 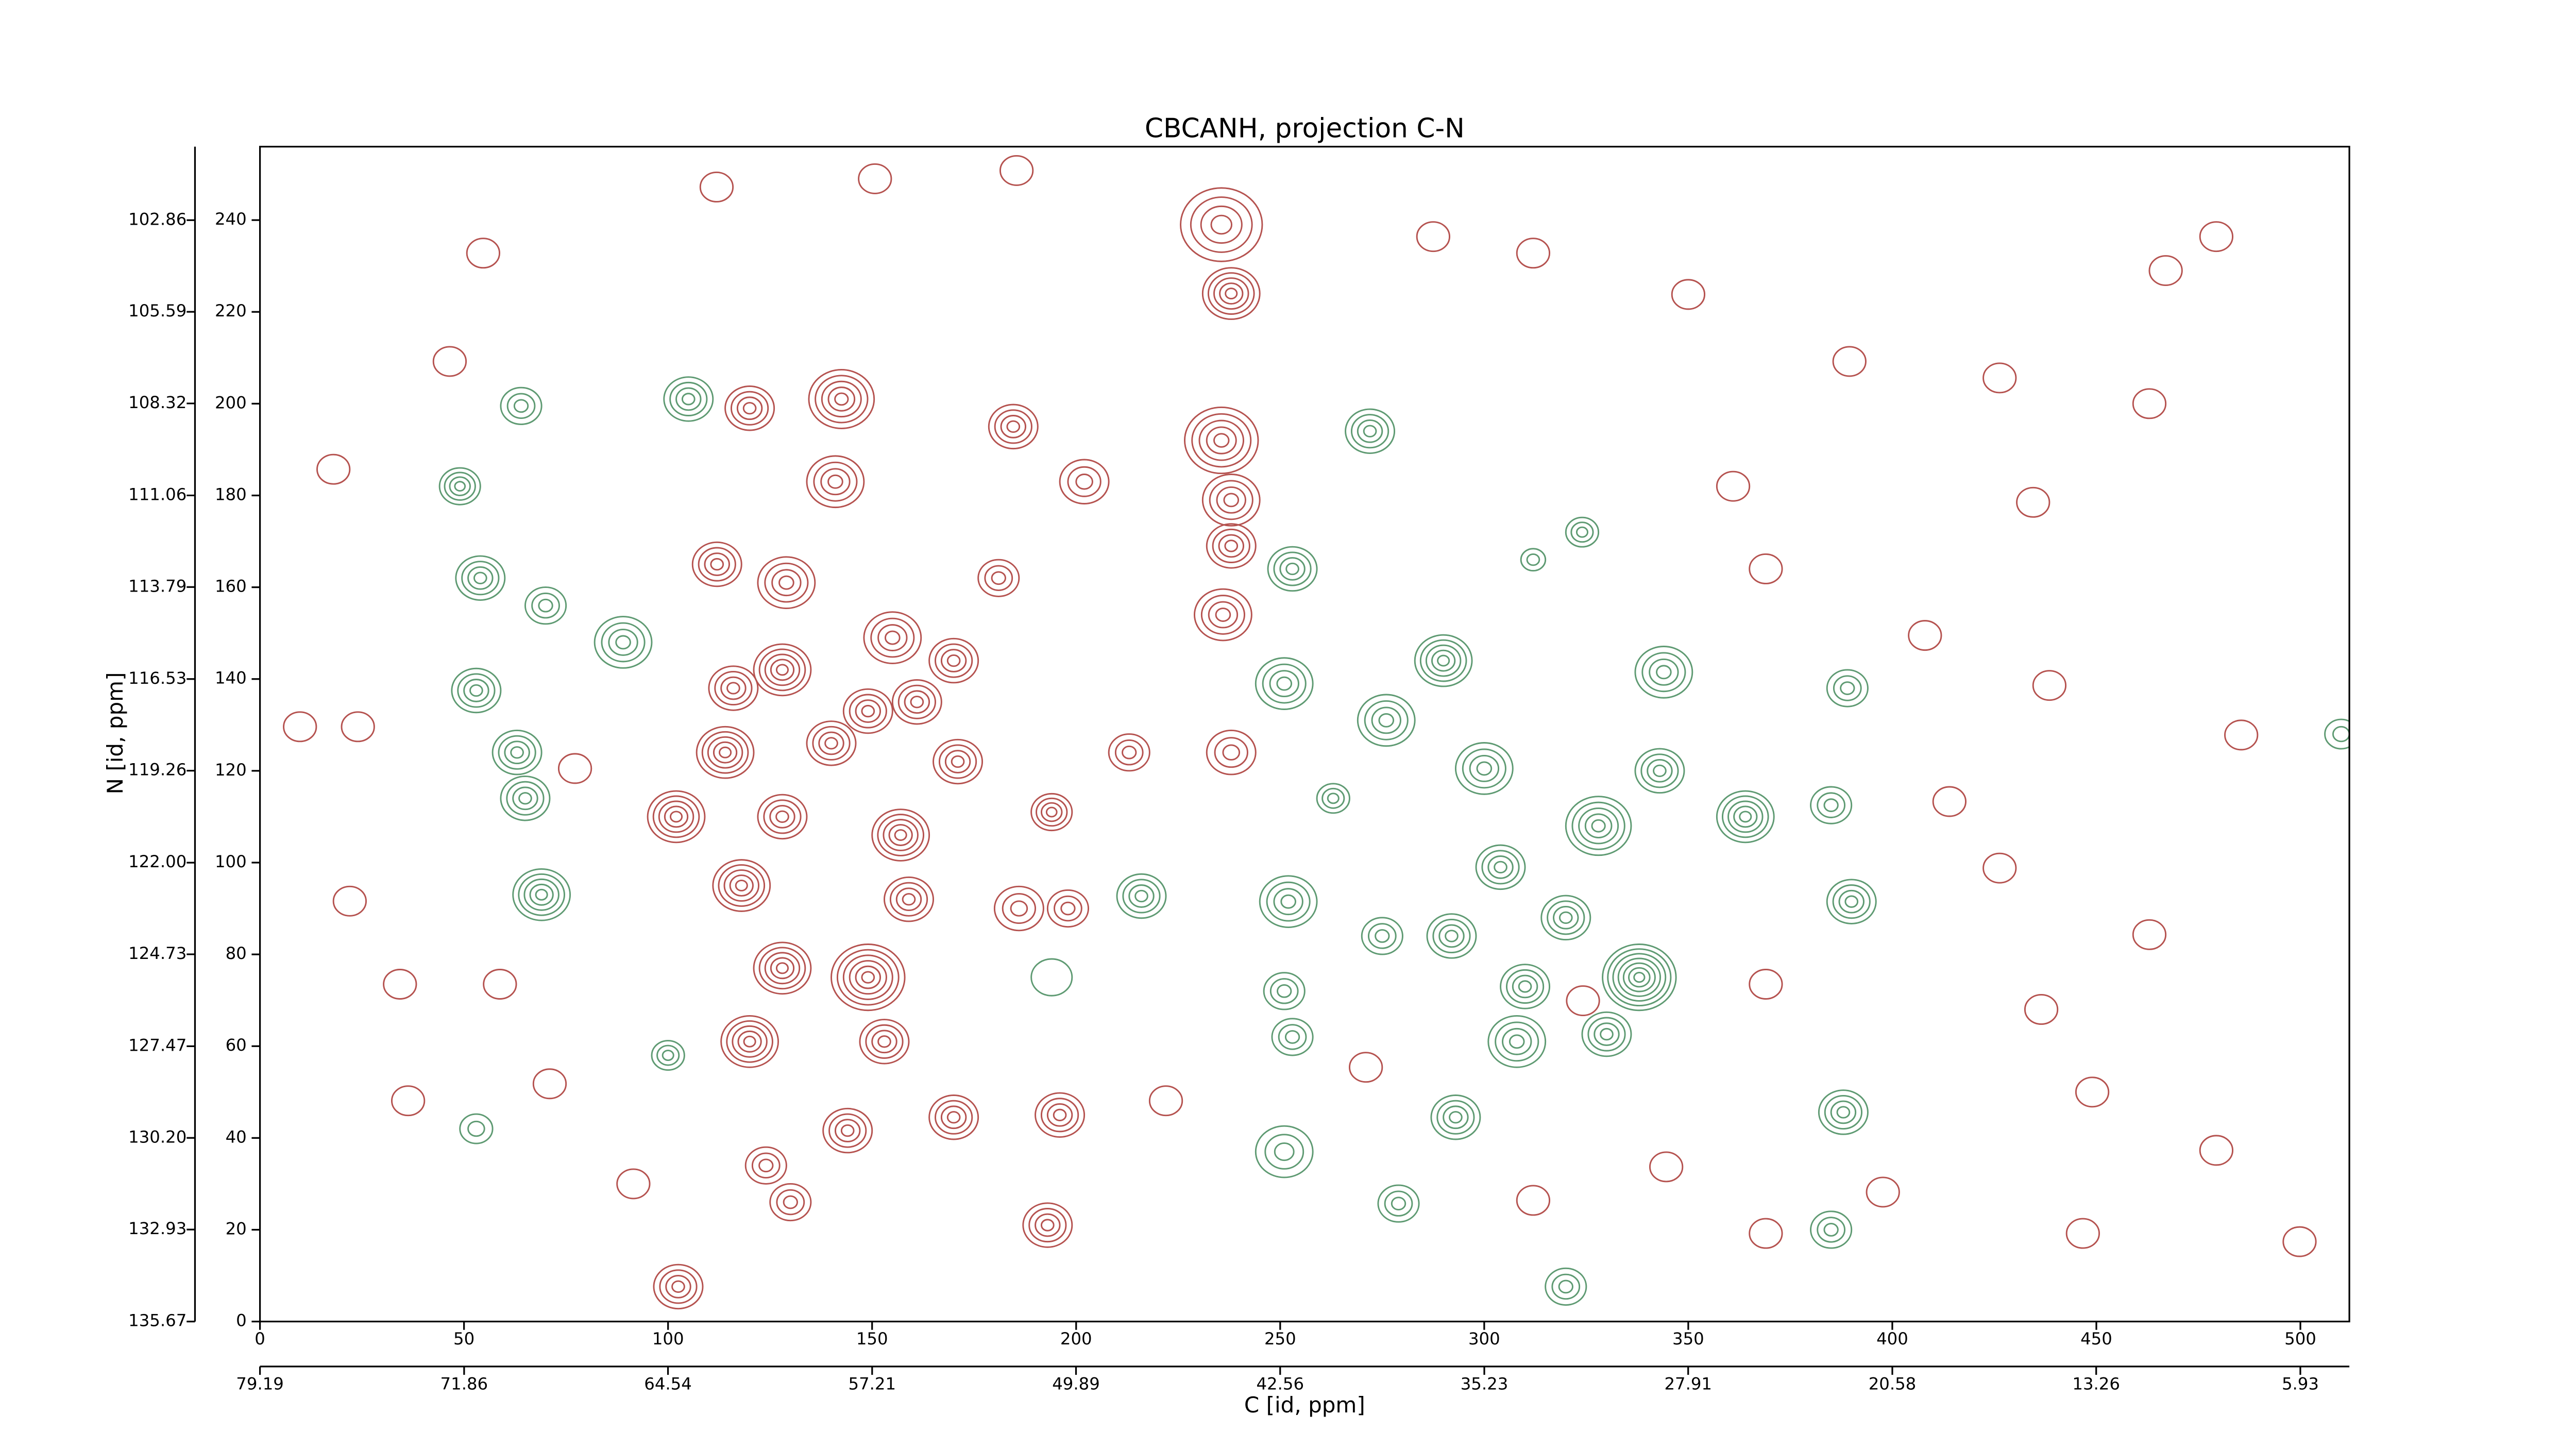 What do you see at coordinates (236, 1228) in the screenshot?
I see `y-tick-label: 20` at bounding box center [236, 1228].